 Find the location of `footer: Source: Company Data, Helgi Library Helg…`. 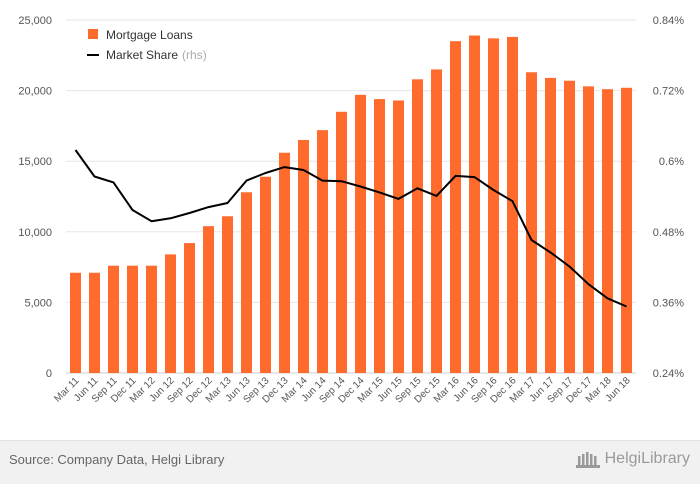

footer: Source: Company Data, Helgi Library Helg… is located at coordinates (350, 462).